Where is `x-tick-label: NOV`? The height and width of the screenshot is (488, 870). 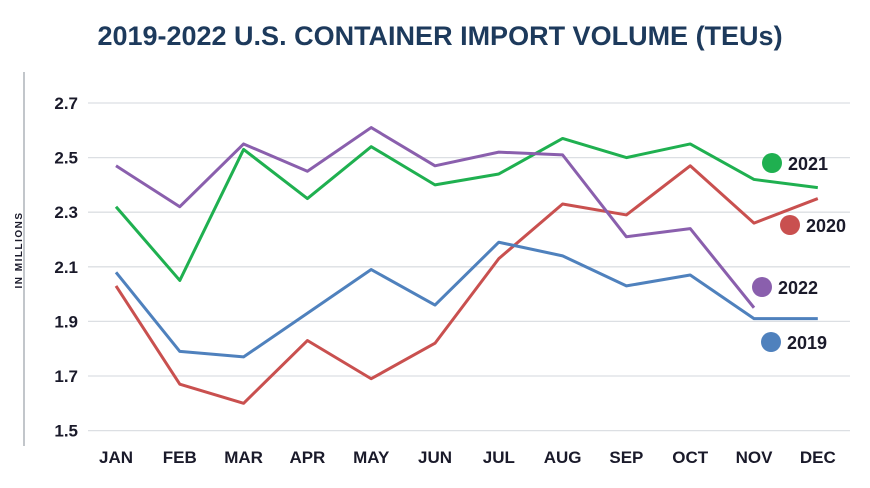
x-tick-label: NOV is located at coordinates (755, 457).